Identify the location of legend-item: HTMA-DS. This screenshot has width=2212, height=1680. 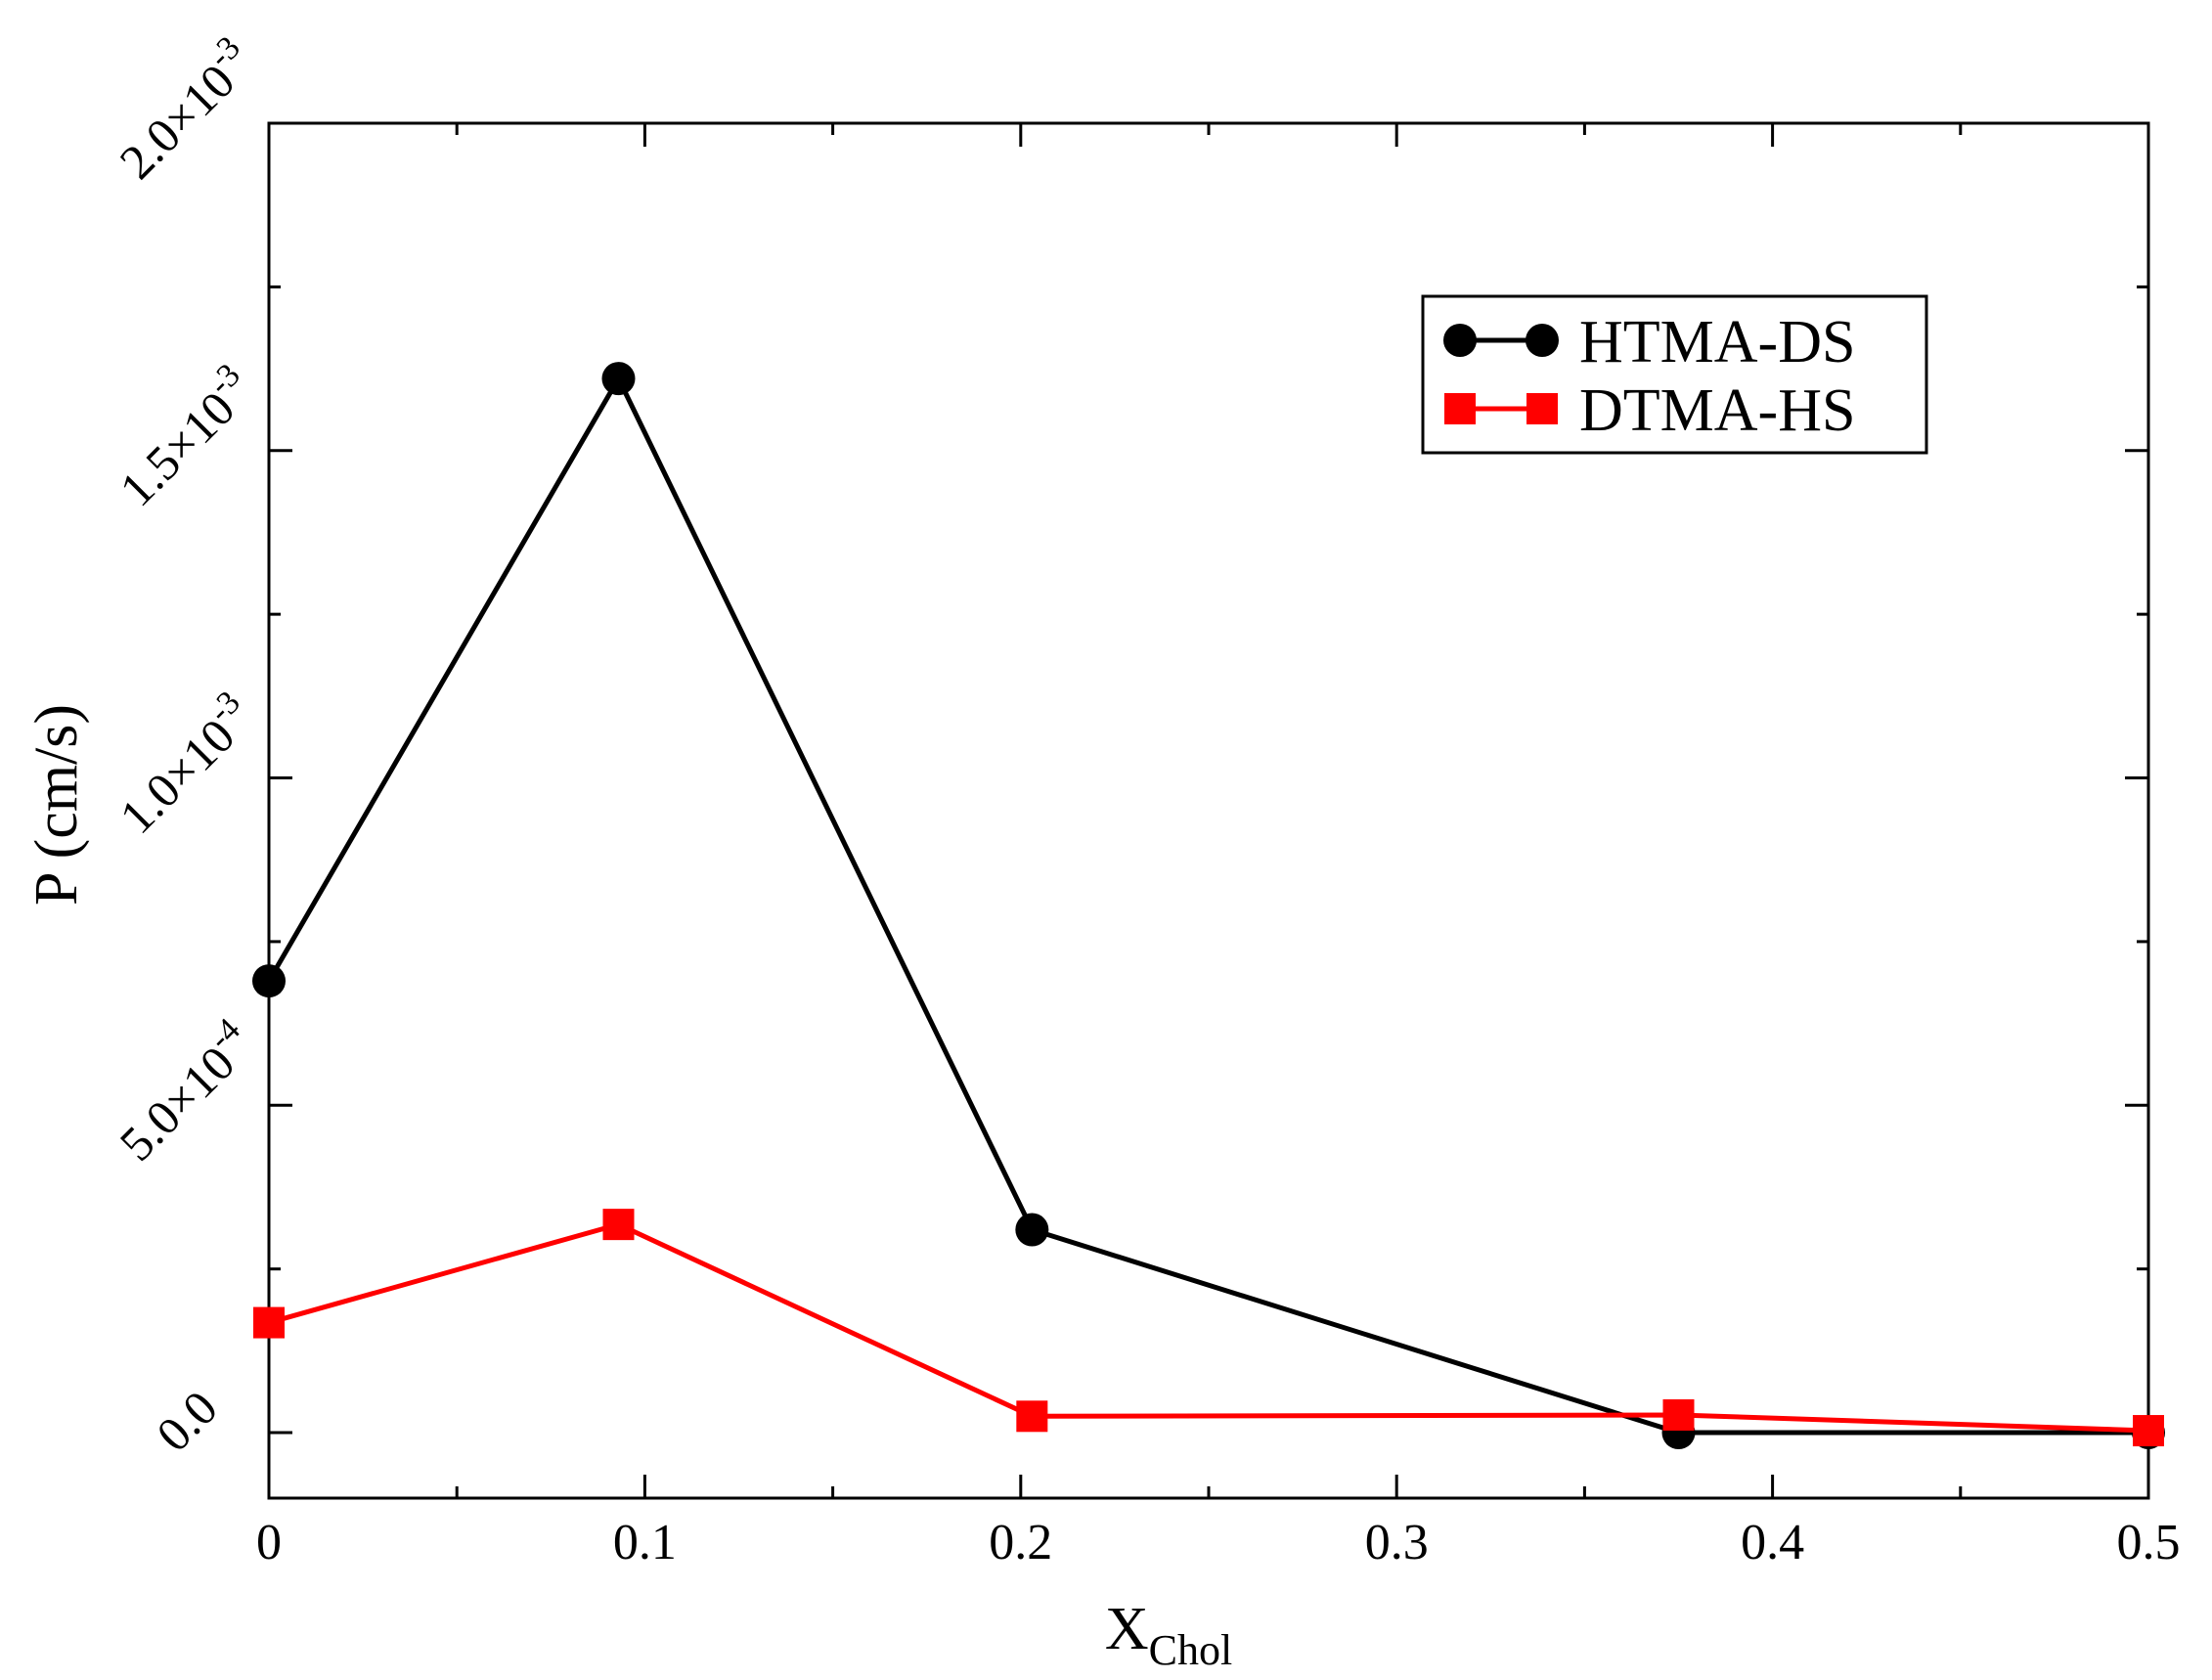
(1649, 342).